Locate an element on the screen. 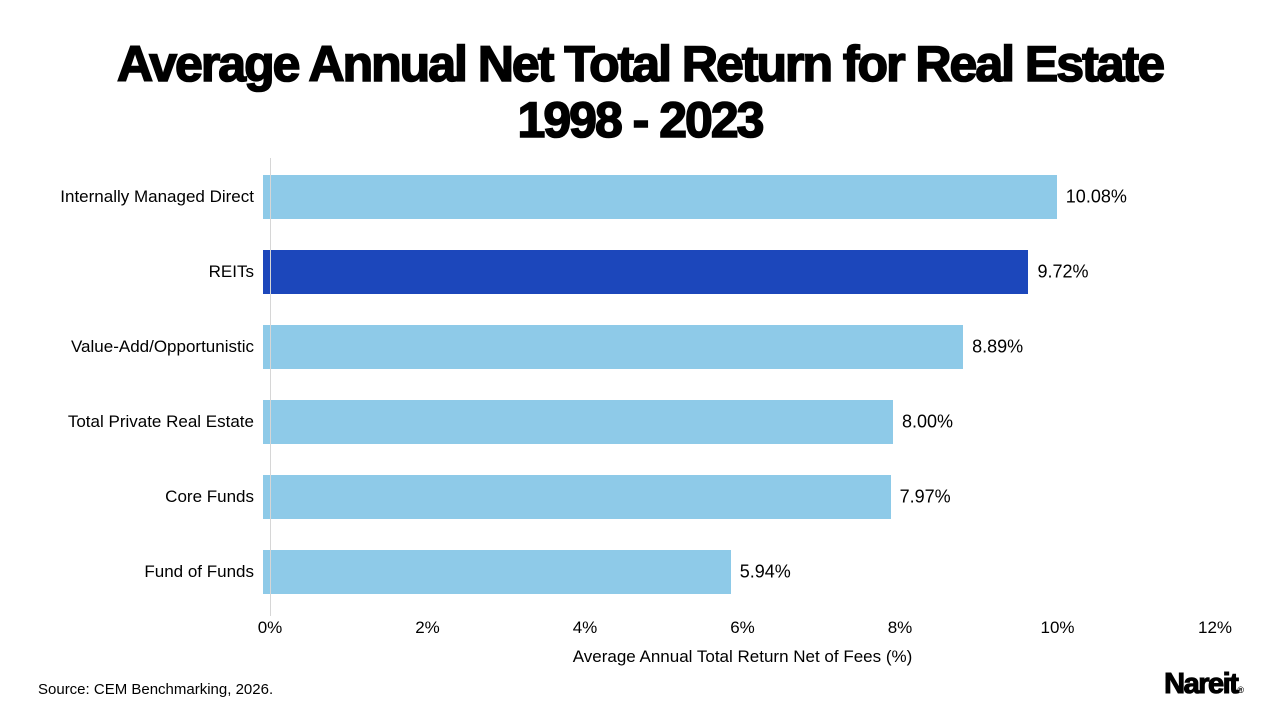 The image size is (1280, 720). bar-highlighted is located at coordinates (646, 272).